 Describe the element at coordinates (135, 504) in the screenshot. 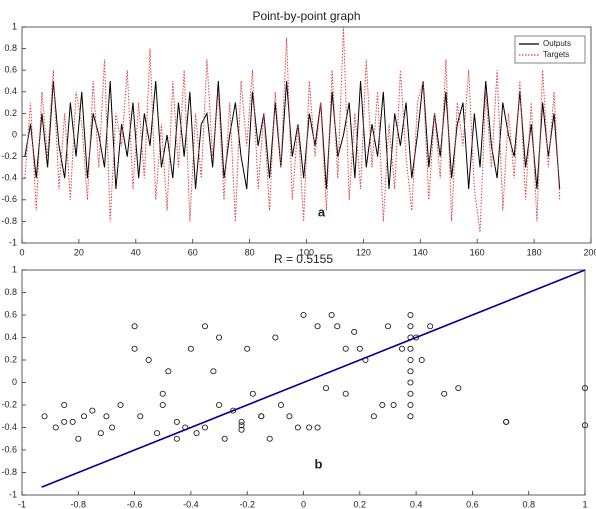

I see `x-tick-label: -0.6` at that location.